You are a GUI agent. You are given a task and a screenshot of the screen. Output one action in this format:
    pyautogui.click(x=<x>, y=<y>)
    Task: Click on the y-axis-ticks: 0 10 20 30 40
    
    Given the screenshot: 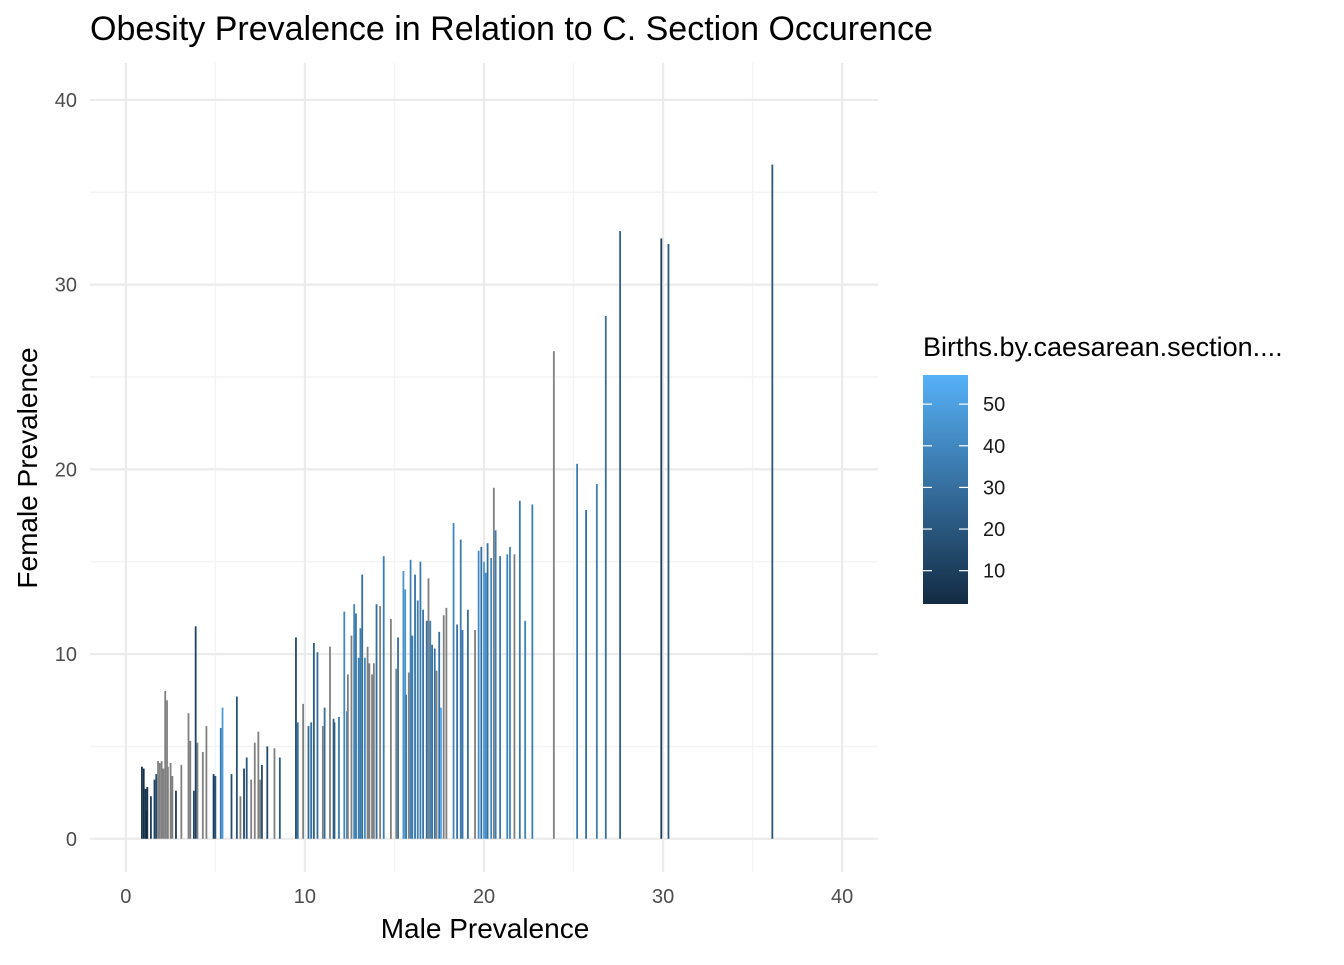 What is the action you would take?
    pyautogui.click(x=66, y=470)
    